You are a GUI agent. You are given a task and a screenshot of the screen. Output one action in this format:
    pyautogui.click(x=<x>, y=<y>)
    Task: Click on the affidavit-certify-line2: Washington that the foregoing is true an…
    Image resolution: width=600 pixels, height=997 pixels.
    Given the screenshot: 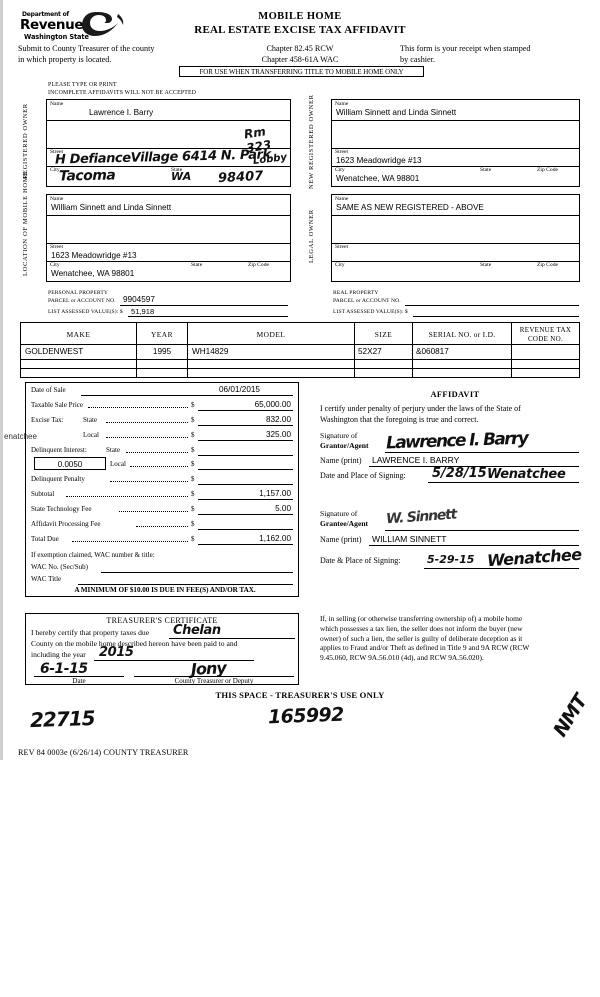 What is the action you would take?
    pyautogui.click(x=399, y=419)
    